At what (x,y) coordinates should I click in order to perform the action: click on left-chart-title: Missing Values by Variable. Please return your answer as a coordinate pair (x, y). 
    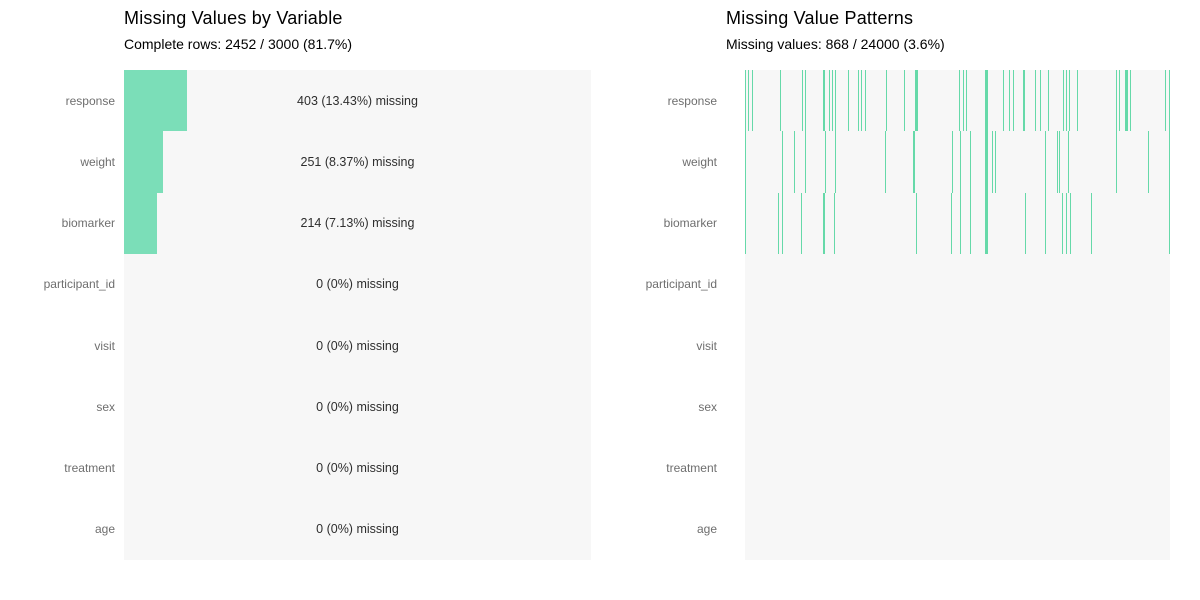
    Looking at the image, I should click on (233, 18).